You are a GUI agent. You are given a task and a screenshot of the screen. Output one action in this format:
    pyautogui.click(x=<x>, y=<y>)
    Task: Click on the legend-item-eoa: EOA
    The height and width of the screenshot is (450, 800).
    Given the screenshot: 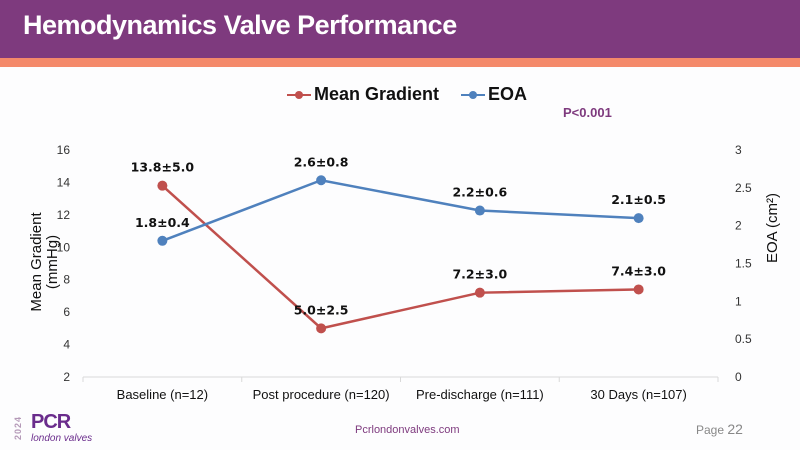 What is the action you would take?
    pyautogui.click(x=494, y=94)
    